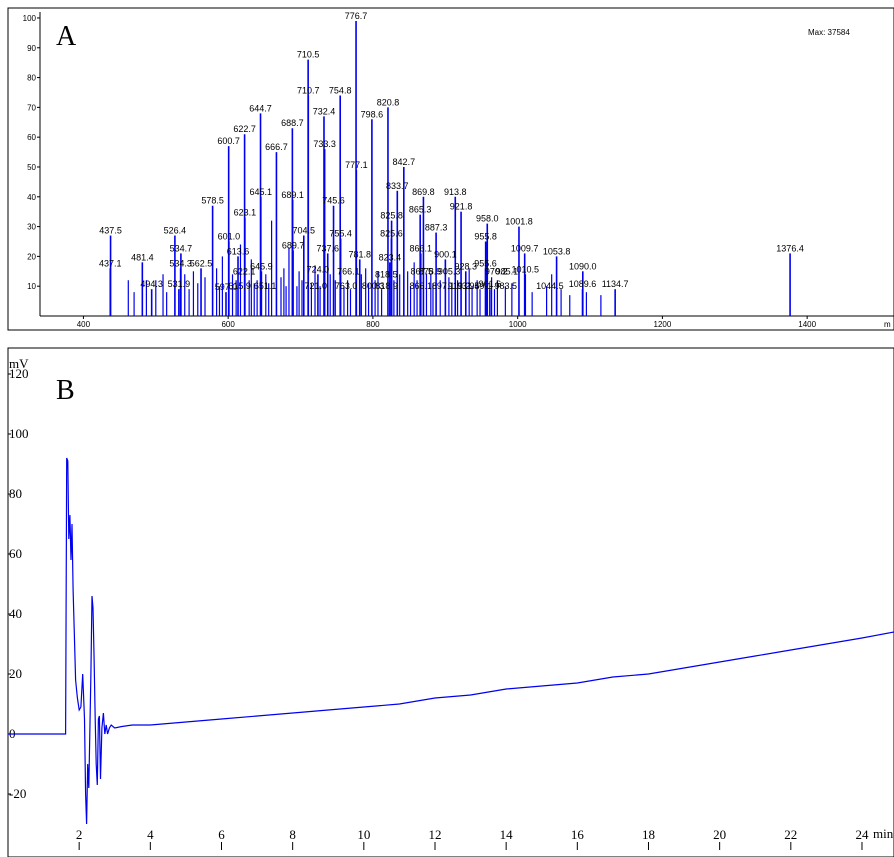 Image resolution: width=894 pixels, height=857 pixels. I want to click on panel-a-peak-label: 955.8, so click(485, 236).